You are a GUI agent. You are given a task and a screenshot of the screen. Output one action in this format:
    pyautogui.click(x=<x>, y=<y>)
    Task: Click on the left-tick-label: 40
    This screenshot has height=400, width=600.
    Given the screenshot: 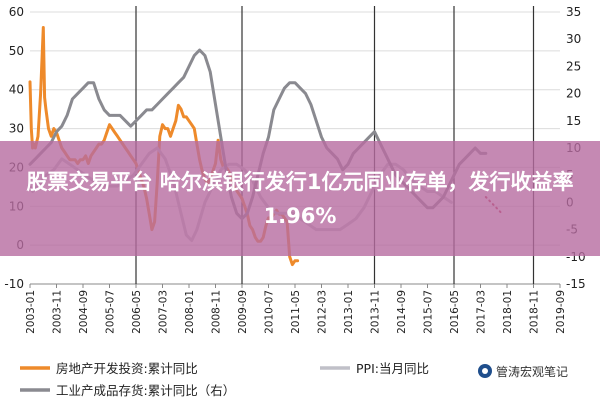 What is the action you would take?
    pyautogui.click(x=16, y=90)
    